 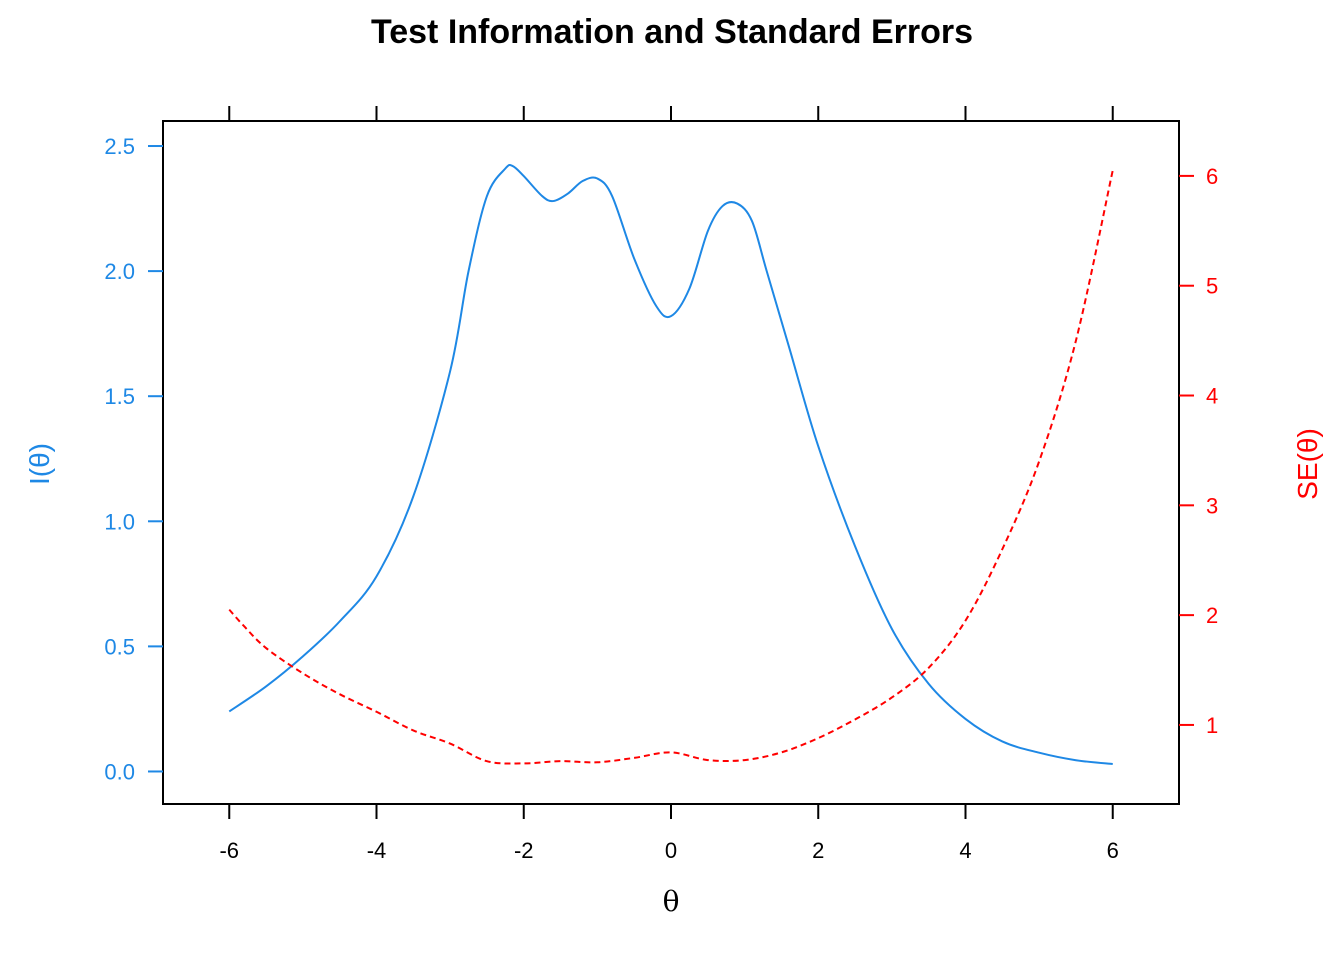 I want to click on y-right-tick-label: 2, so click(x=1212, y=615).